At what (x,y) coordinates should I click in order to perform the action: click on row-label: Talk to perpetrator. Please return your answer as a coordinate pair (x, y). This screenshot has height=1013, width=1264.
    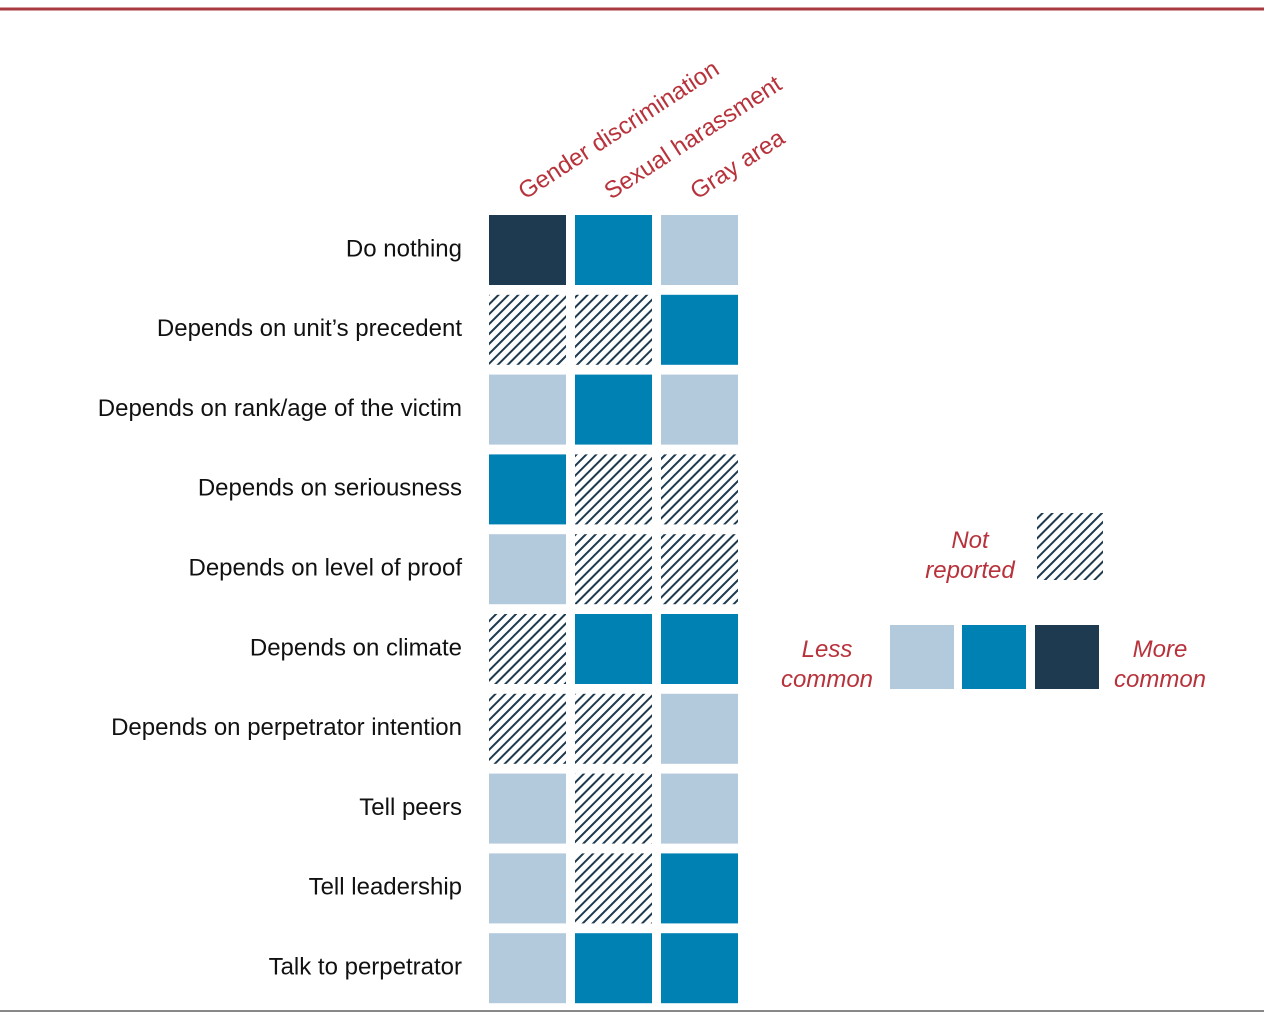
    Looking at the image, I should click on (365, 967).